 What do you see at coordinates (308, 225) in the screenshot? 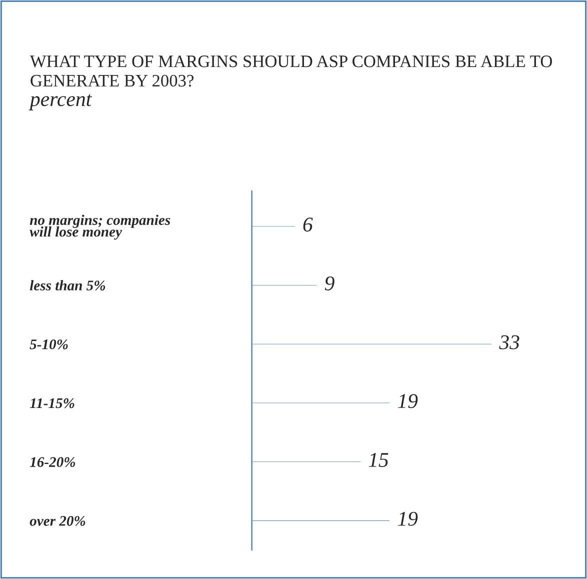
I see `data-label: 6` at bounding box center [308, 225].